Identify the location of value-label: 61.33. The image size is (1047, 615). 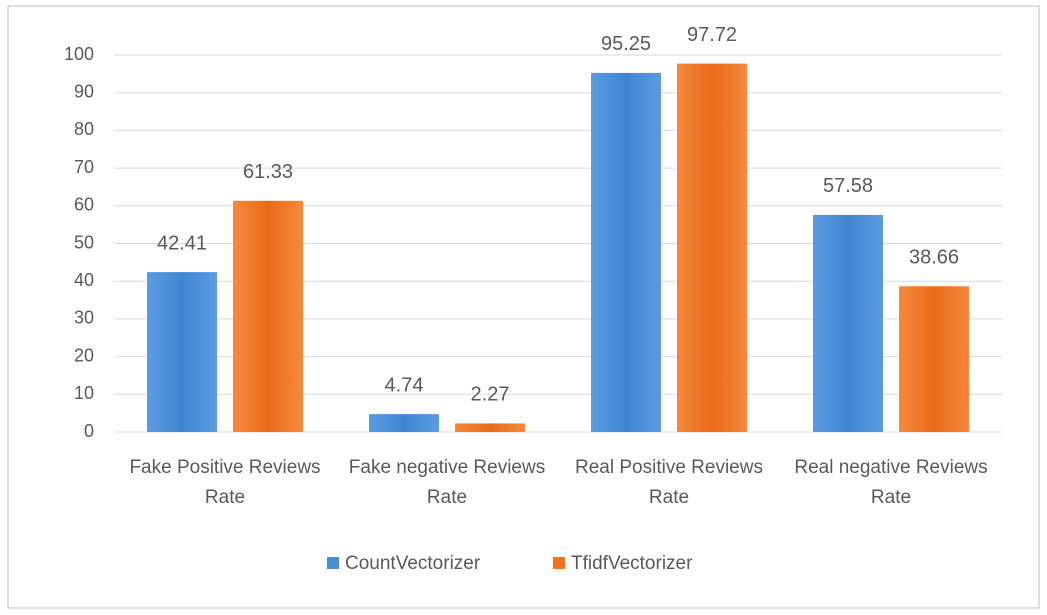
(268, 172).